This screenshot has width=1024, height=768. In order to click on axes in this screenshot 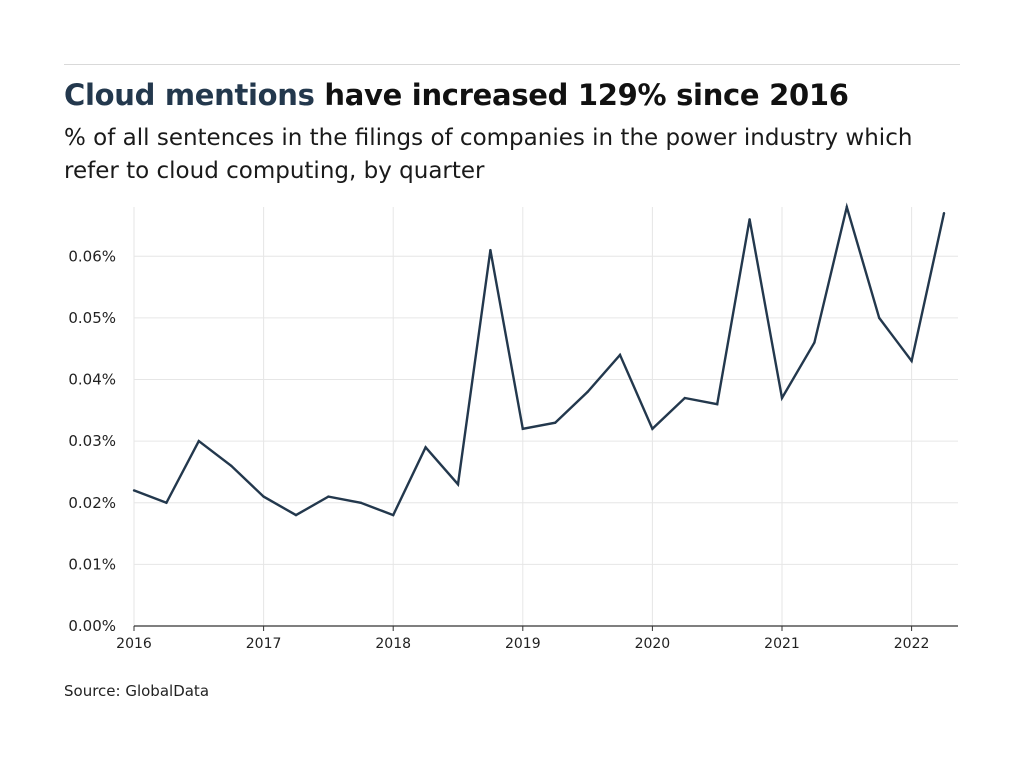, I will do `click(545, 628)`.